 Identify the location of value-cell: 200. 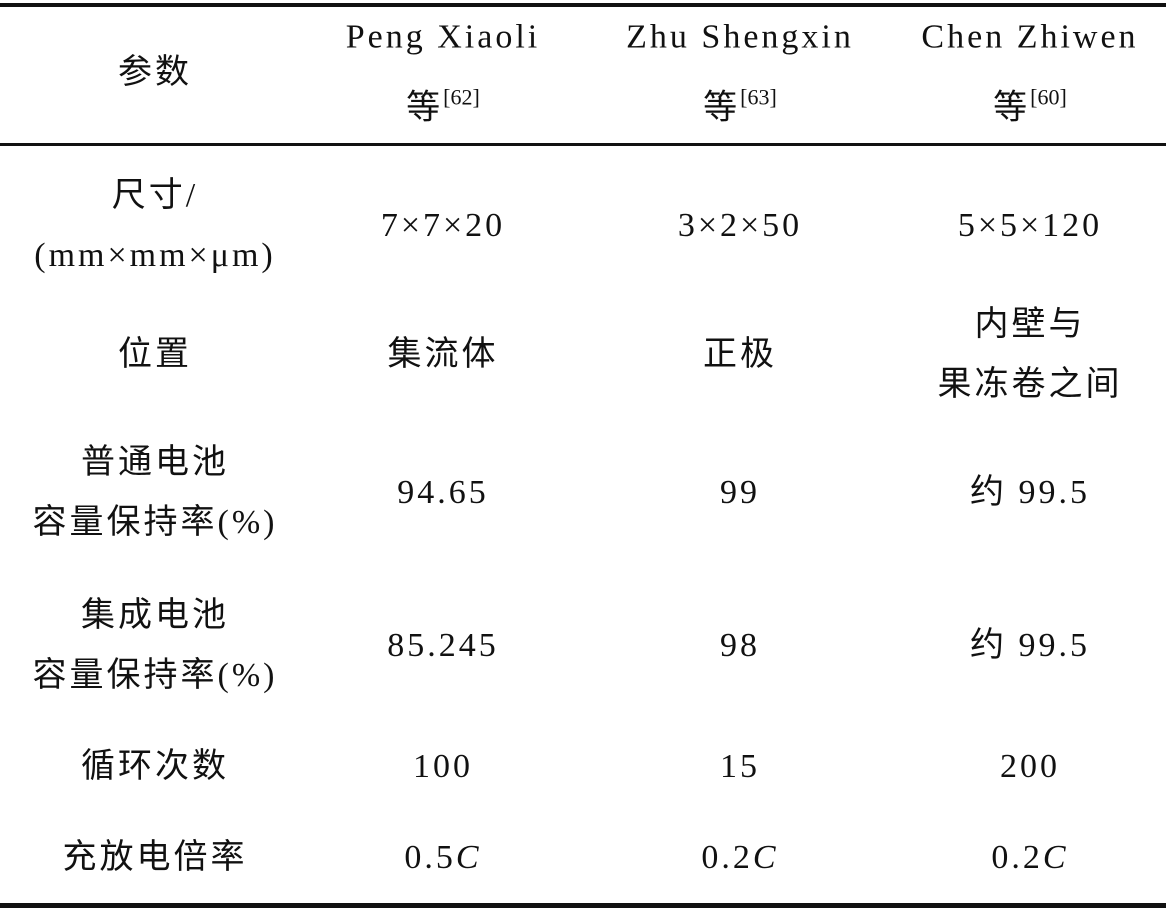
(1030, 767).